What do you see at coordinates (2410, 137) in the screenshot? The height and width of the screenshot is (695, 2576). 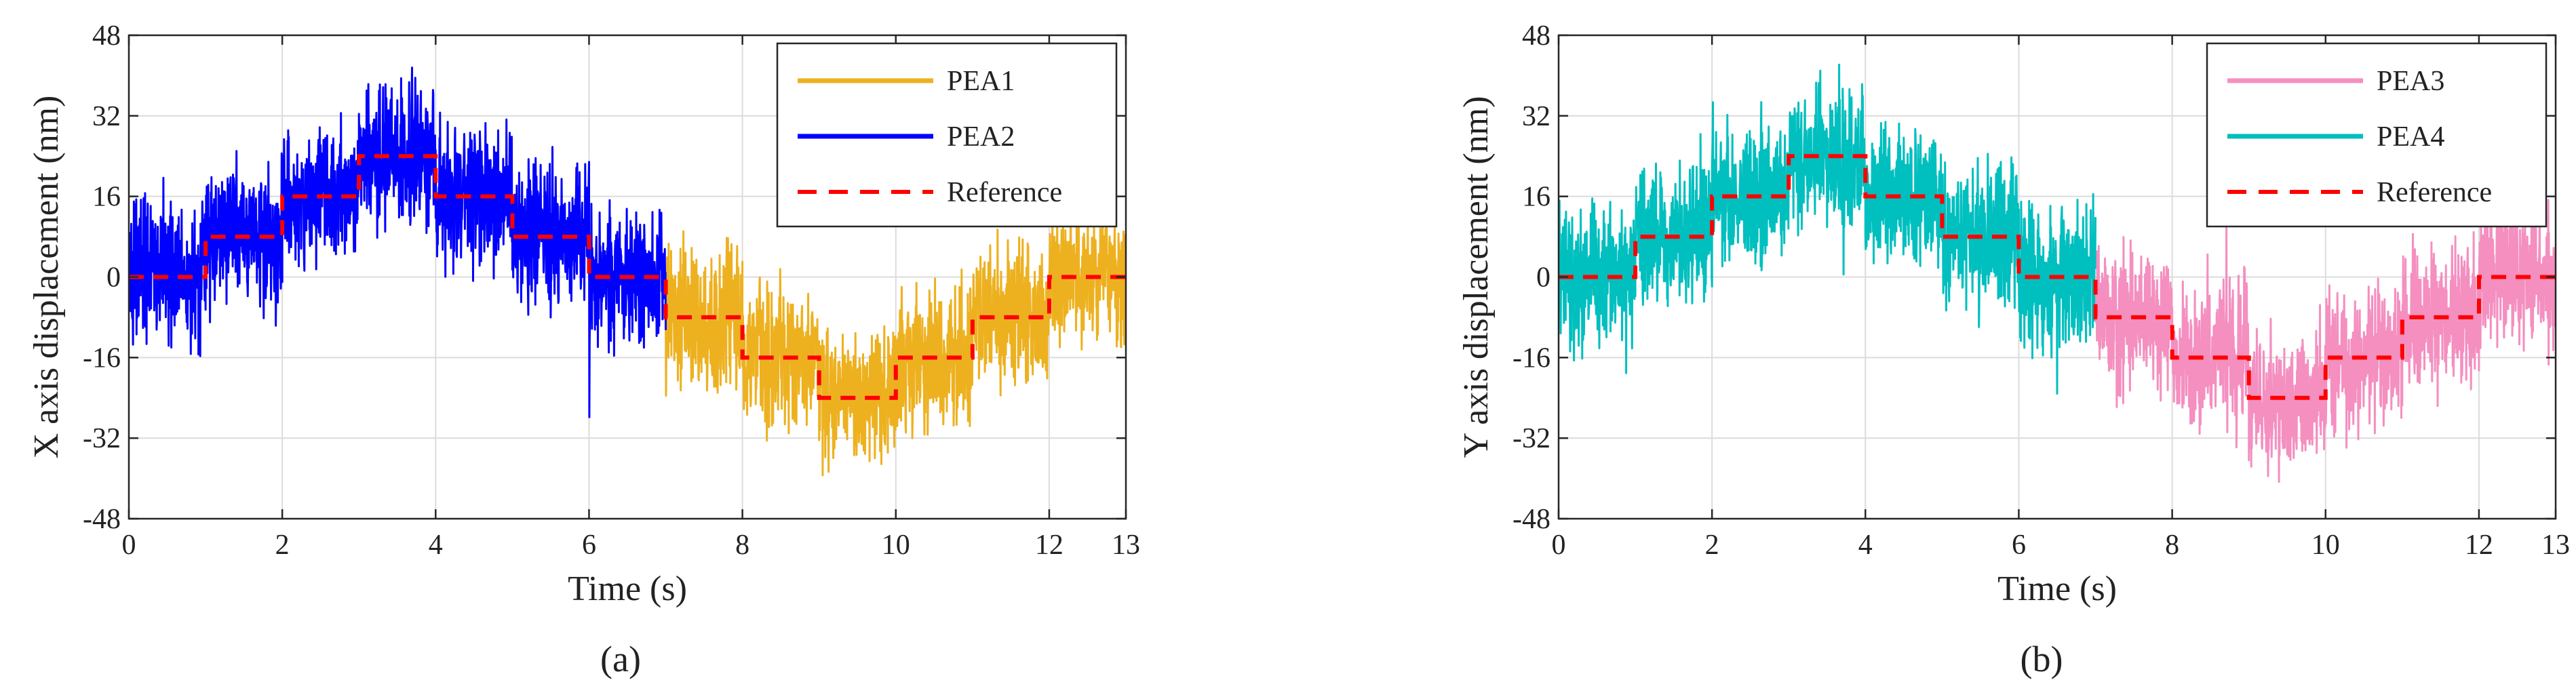 I see `legend-label-pea4: PEA4` at bounding box center [2410, 137].